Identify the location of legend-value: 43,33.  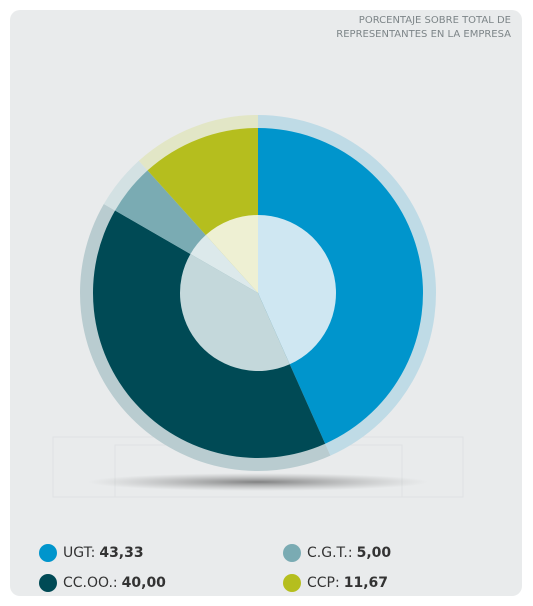
(121, 553).